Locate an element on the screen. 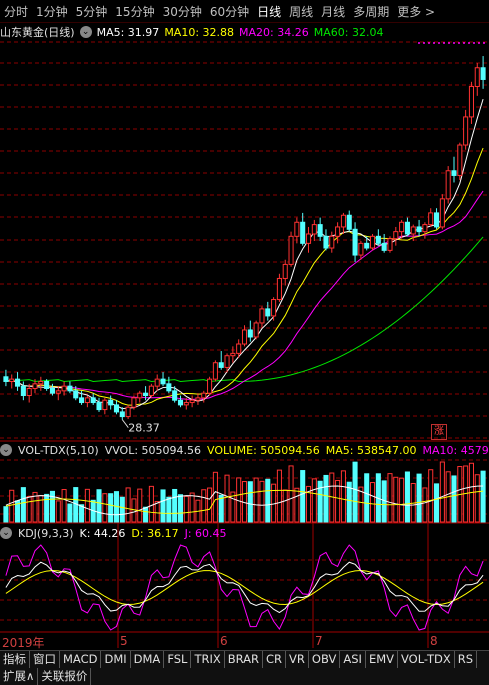  low-price-label: 28.37 is located at coordinates (144, 428).